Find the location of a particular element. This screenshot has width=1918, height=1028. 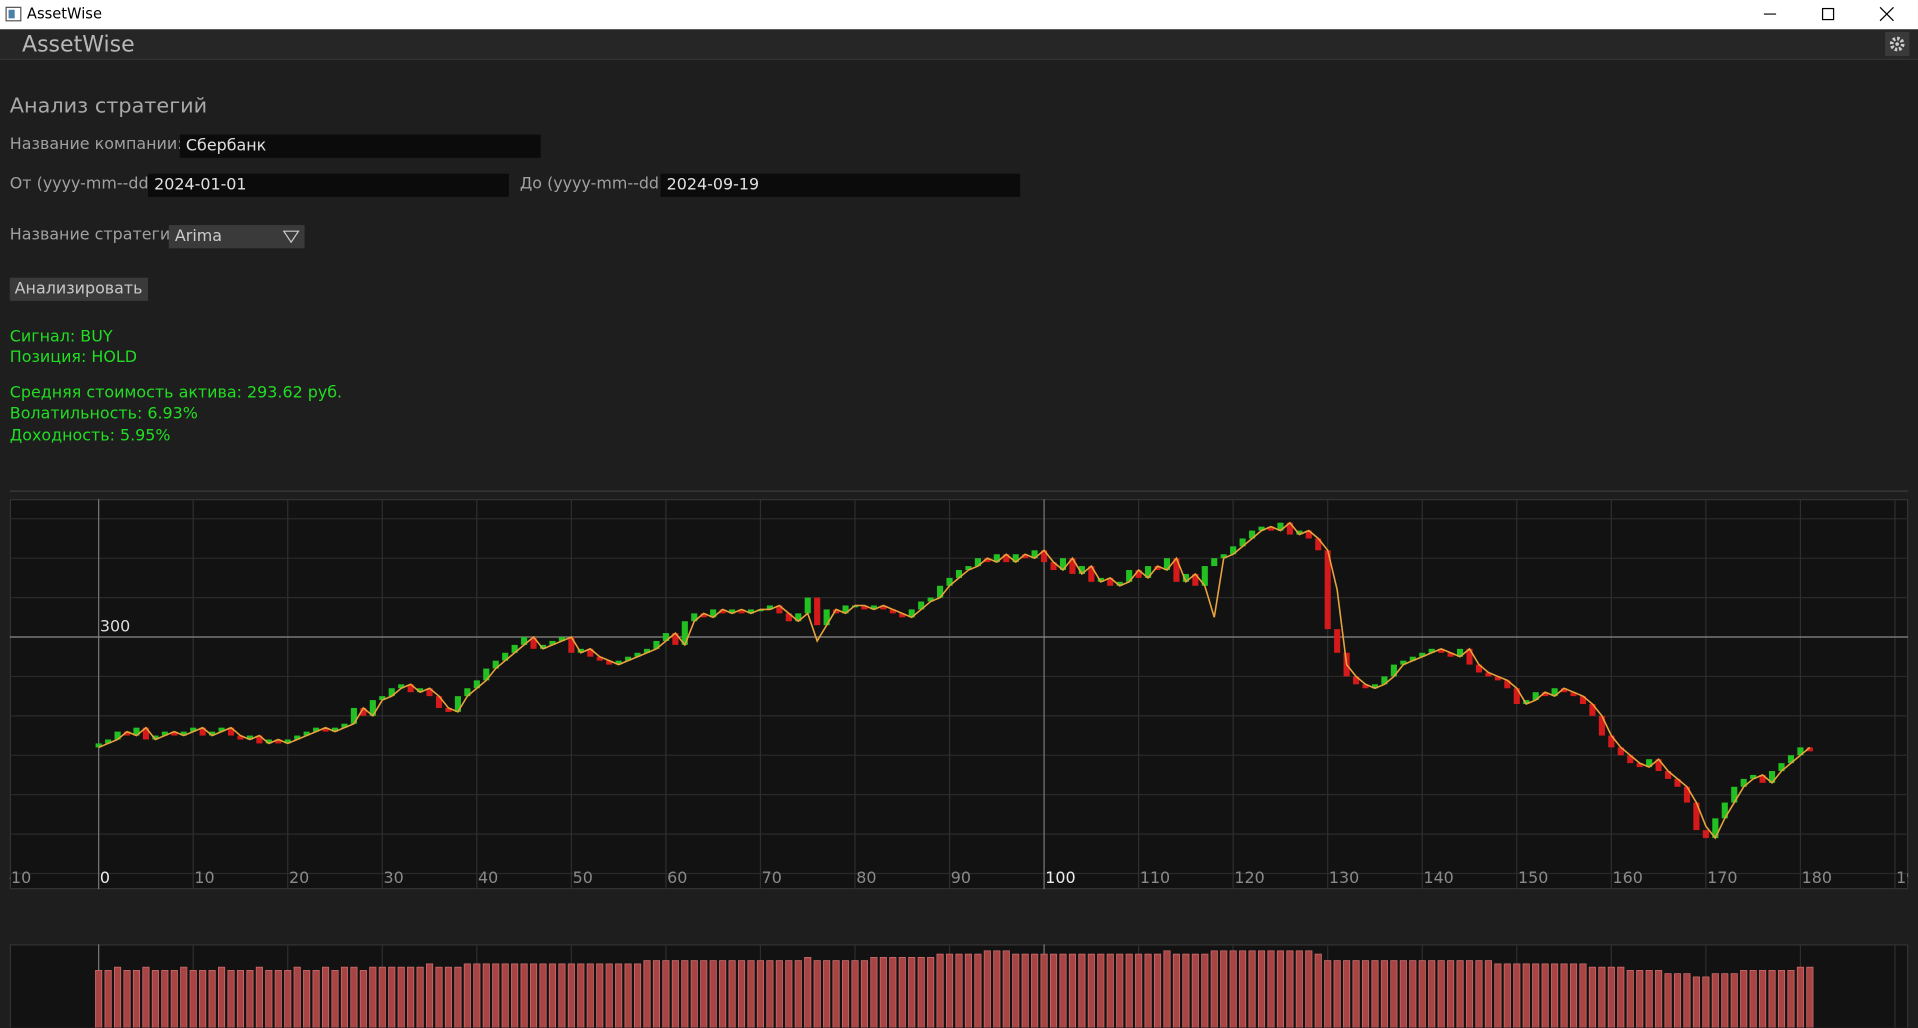

close is located at coordinates (1886, 14).